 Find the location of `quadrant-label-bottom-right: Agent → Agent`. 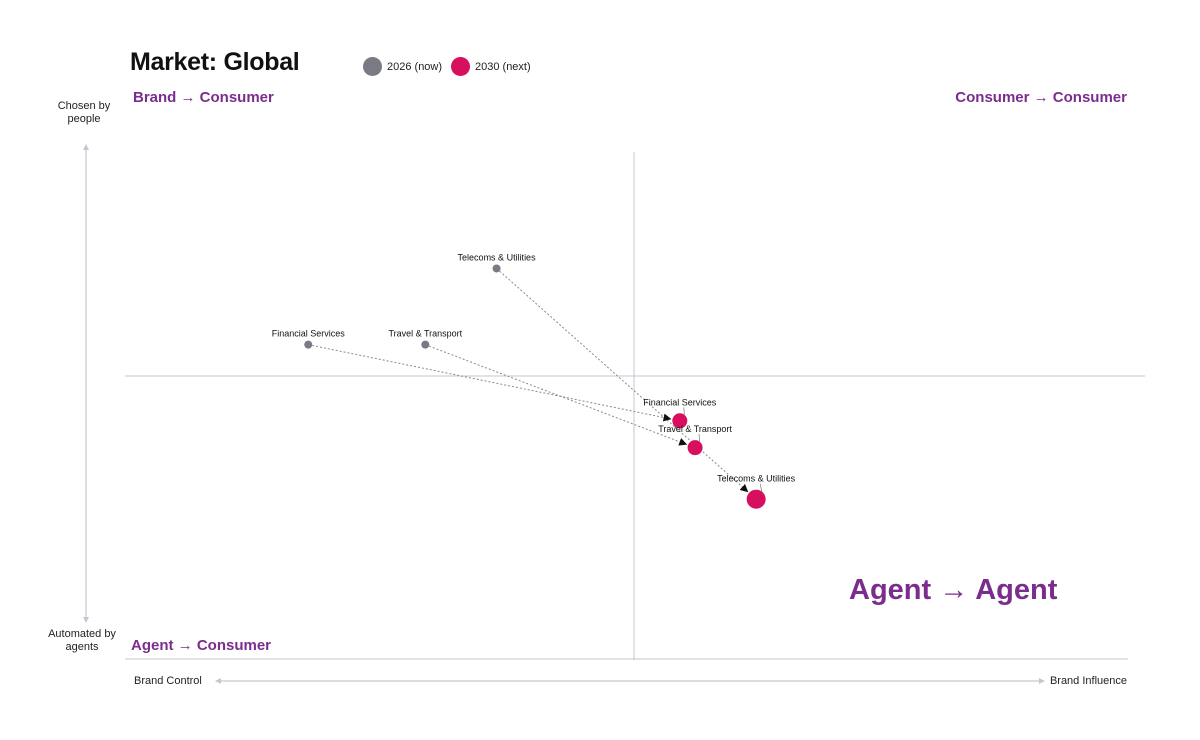

quadrant-label-bottom-right: Agent → Agent is located at coordinates (953, 590).